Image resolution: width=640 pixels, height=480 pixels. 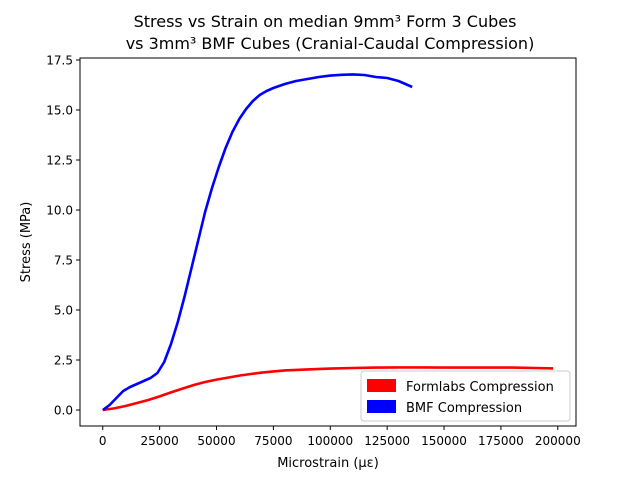 I want to click on legend: Formlabs Compression BMF Compression, so click(x=465, y=396).